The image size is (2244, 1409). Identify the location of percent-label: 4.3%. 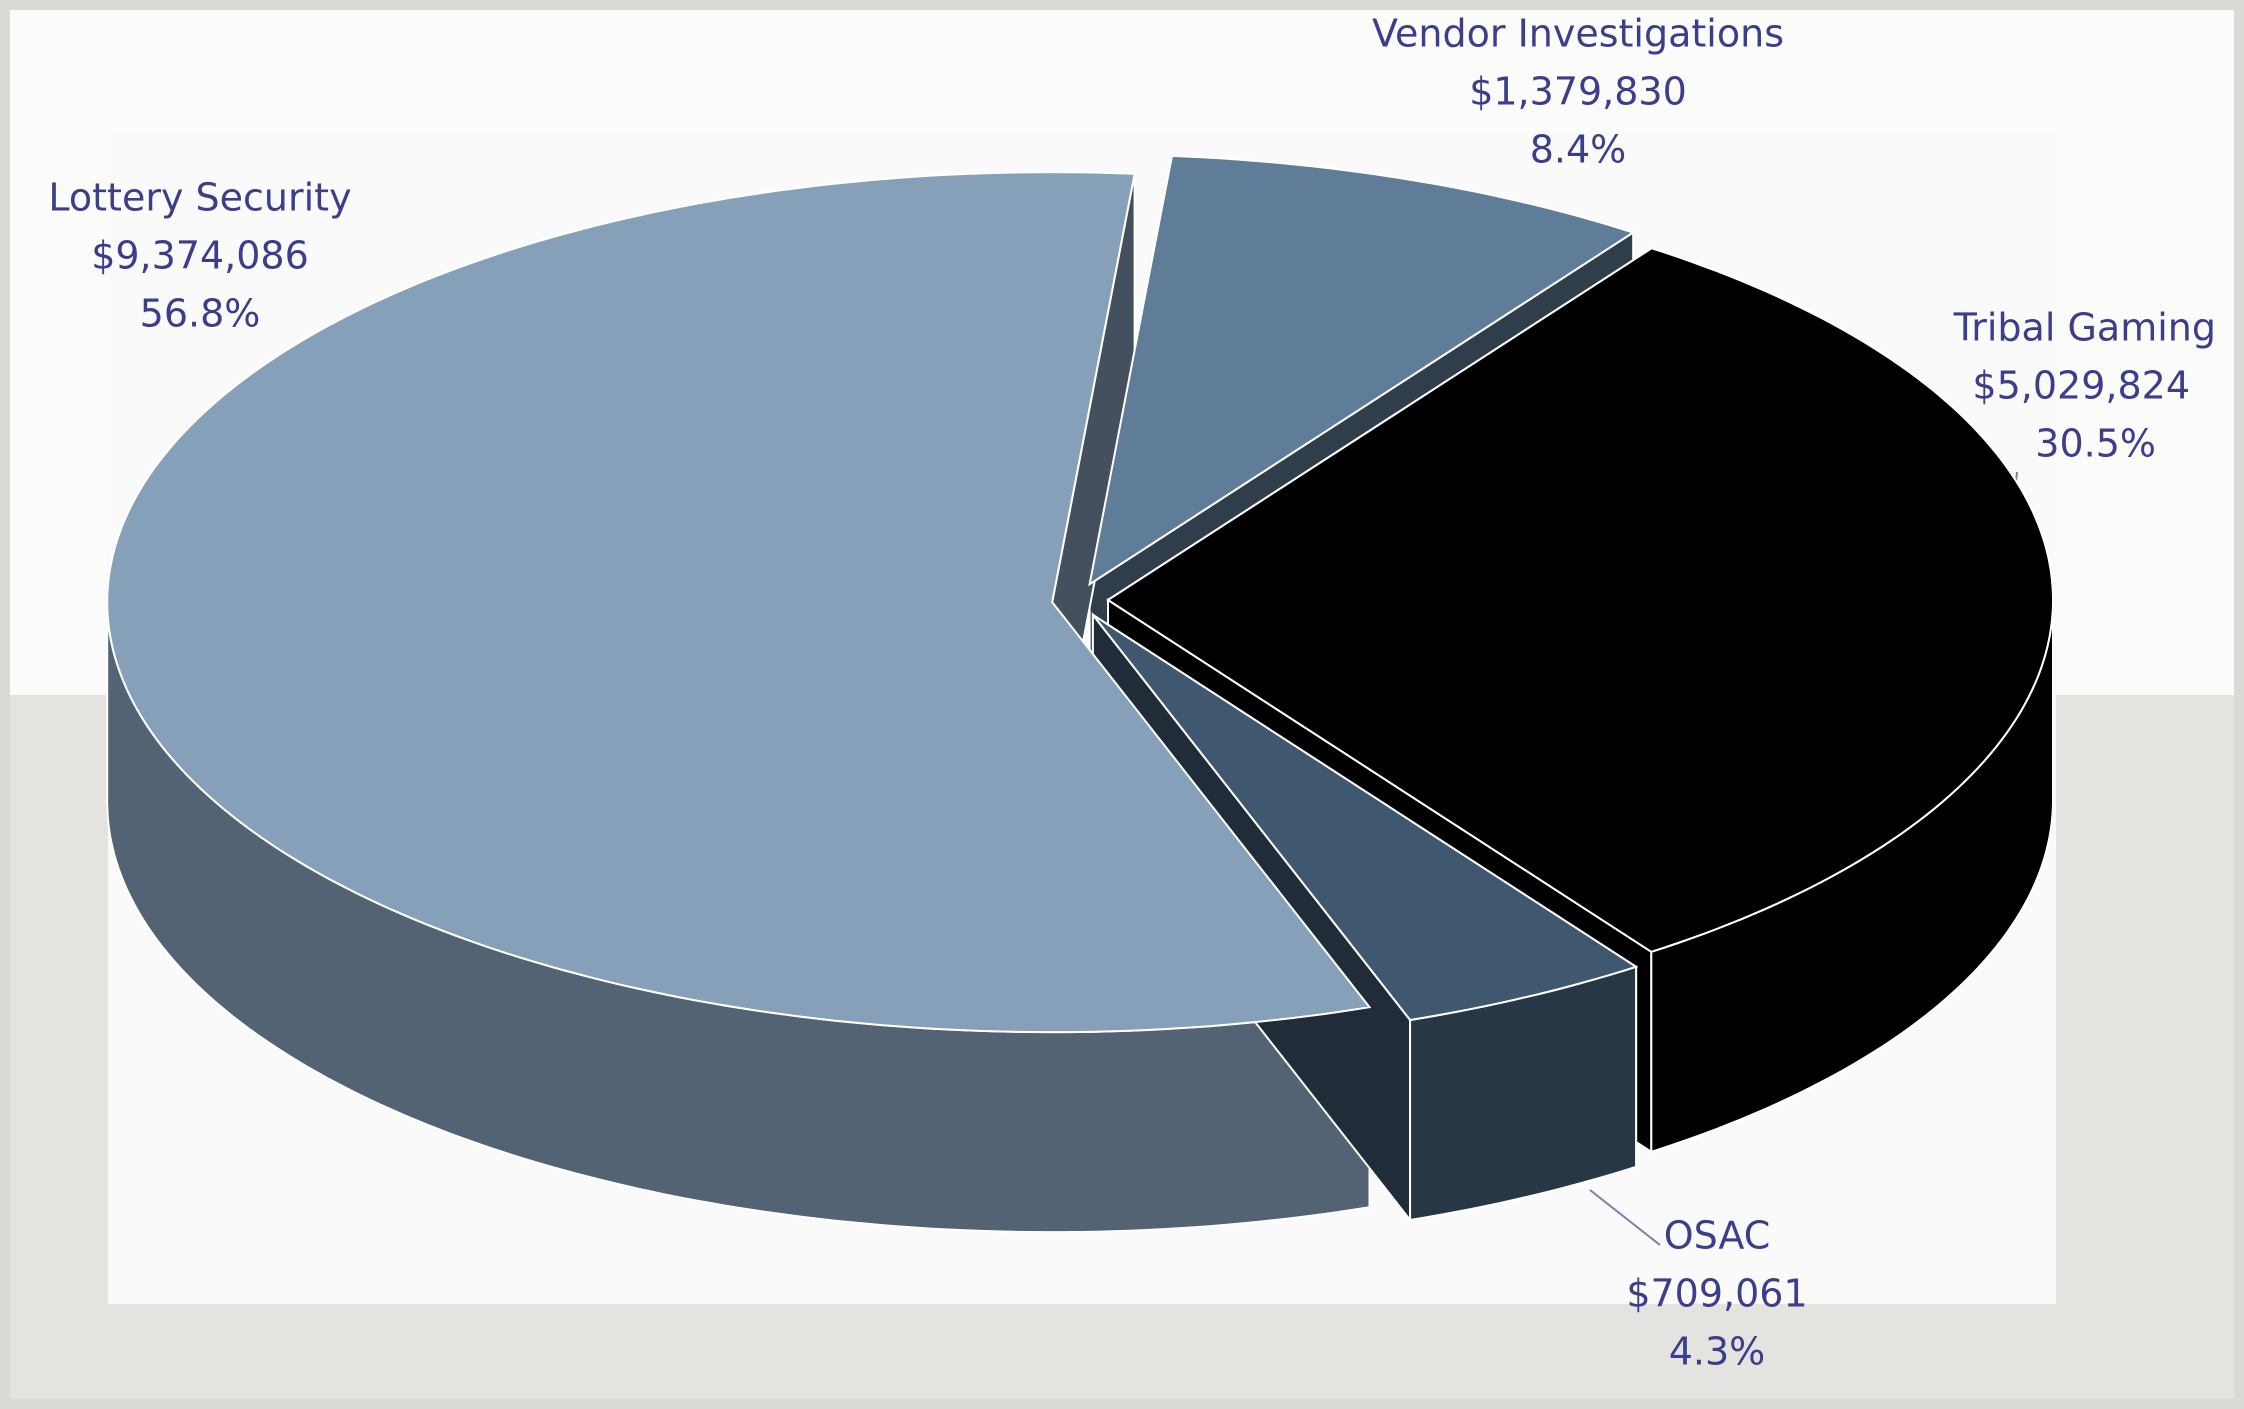
(1717, 1352).